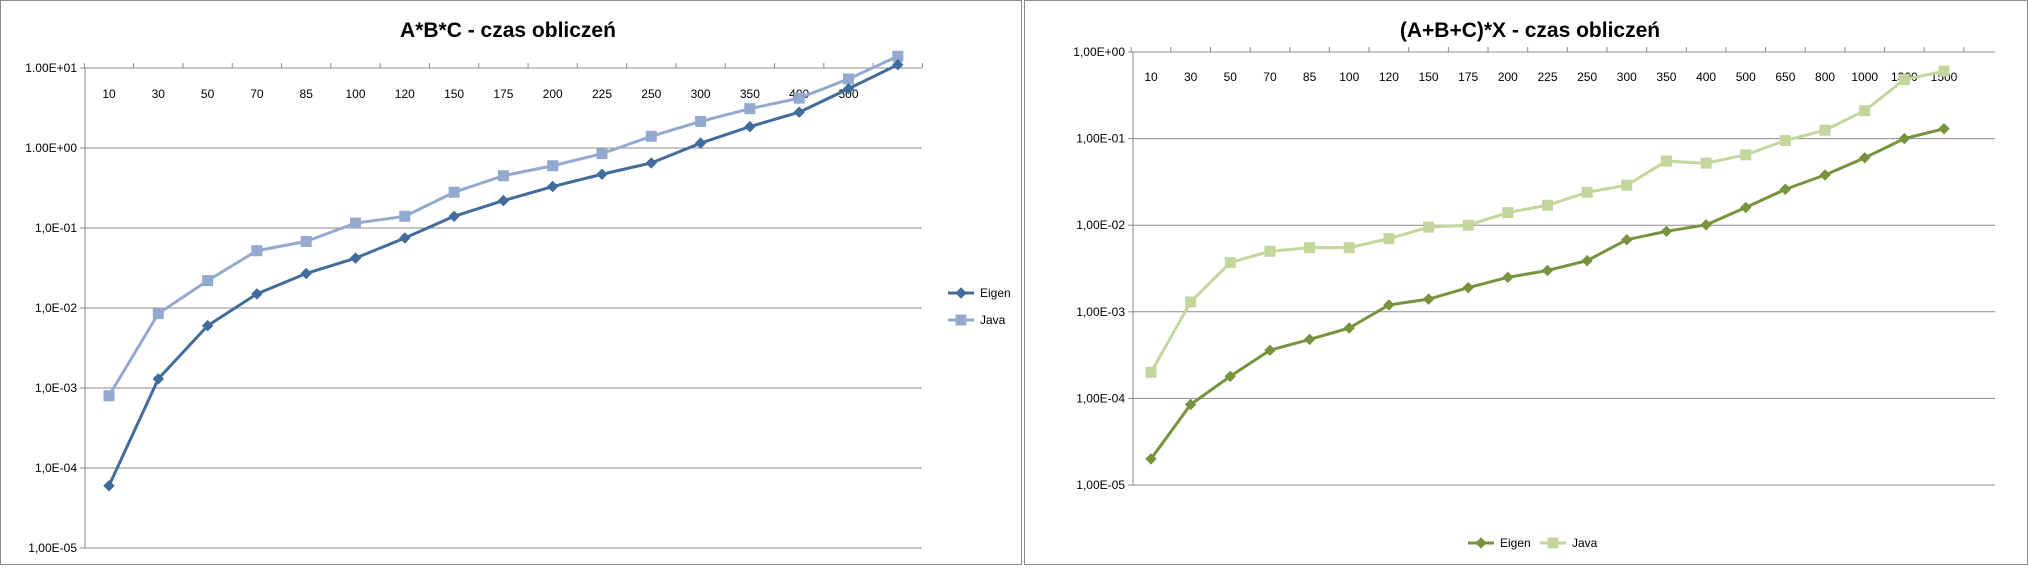  I want to click on chart1-x-tick-label: 300, so click(701, 94).